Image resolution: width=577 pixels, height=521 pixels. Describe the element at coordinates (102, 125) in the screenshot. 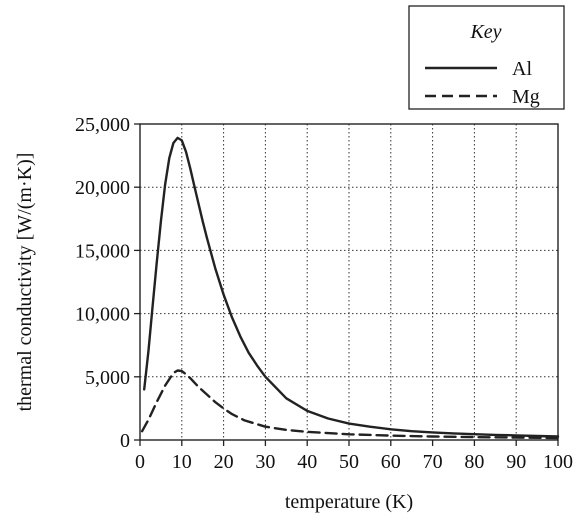

I see `y-tick-label: 25,000` at that location.